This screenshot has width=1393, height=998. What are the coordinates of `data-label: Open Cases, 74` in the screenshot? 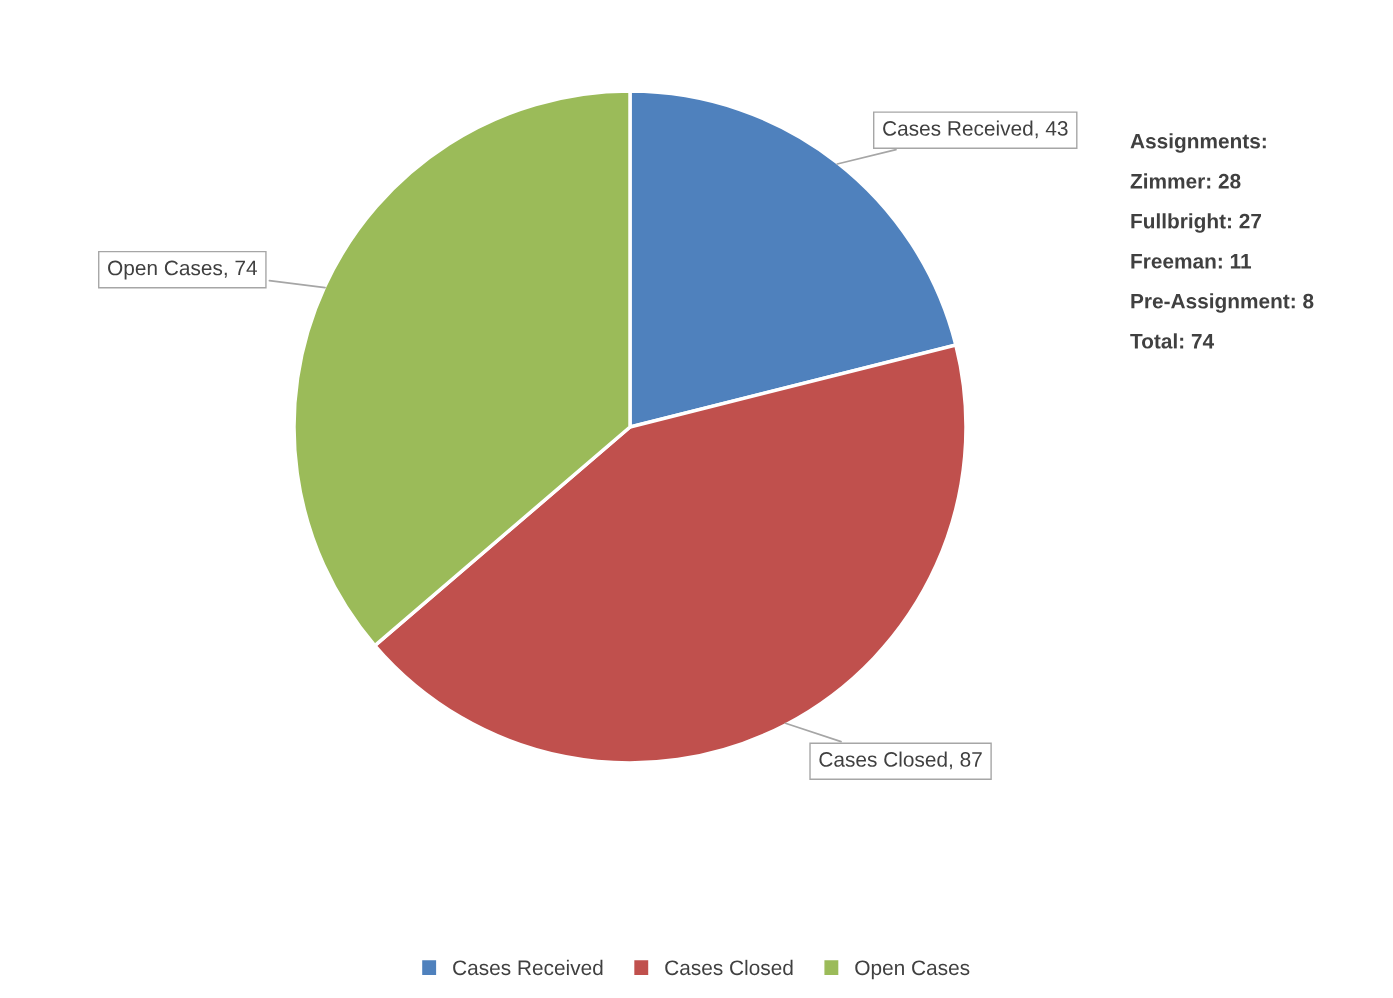 It's located at (182, 270).